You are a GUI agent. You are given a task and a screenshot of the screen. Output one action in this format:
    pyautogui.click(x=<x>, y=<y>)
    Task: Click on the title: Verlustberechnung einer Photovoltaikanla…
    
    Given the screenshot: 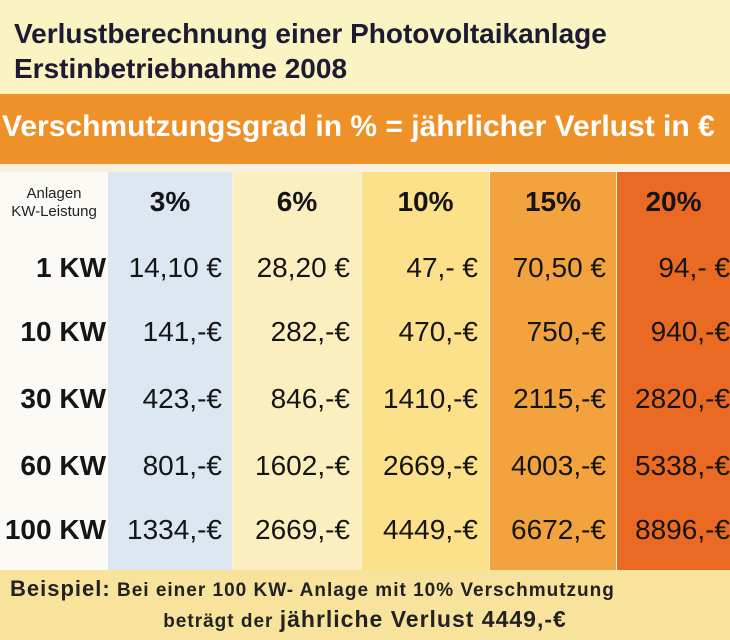 What is the action you would take?
    pyautogui.click(x=310, y=33)
    